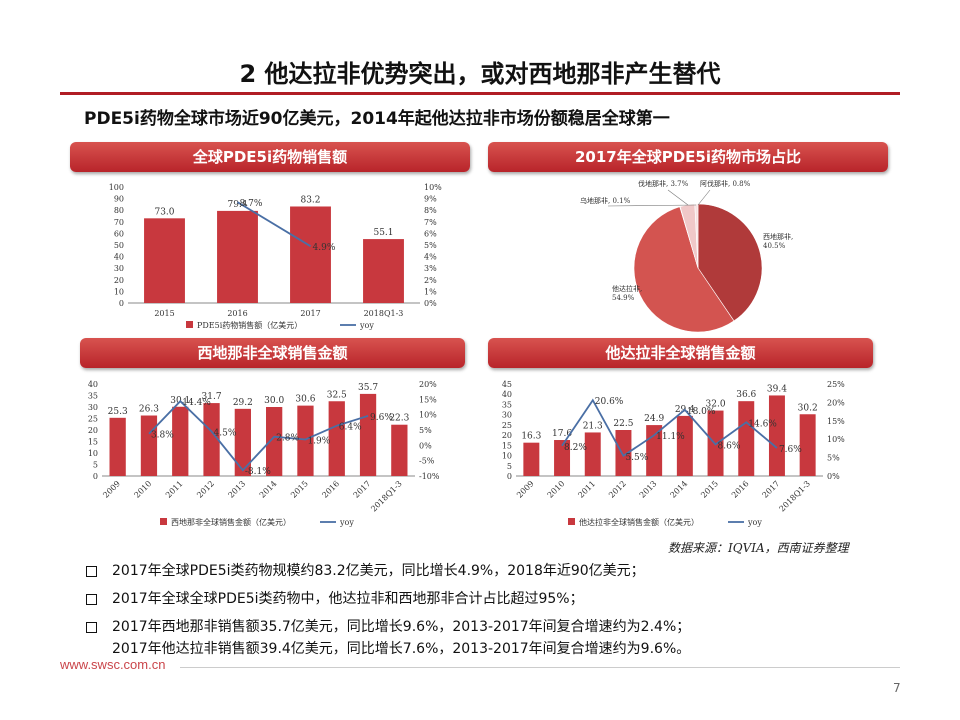 The image size is (960, 720). Describe the element at coordinates (609, 402) in the screenshot. I see `yoy-value-label: 20.6%` at that location.